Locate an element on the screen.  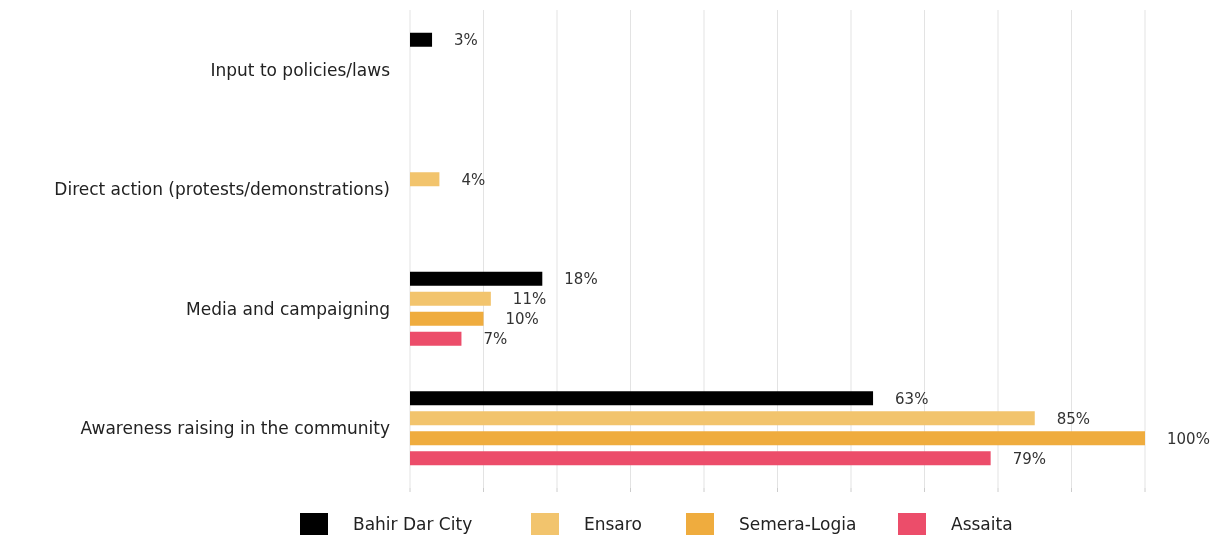
legend-label: Ensaro is located at coordinates (613, 523).